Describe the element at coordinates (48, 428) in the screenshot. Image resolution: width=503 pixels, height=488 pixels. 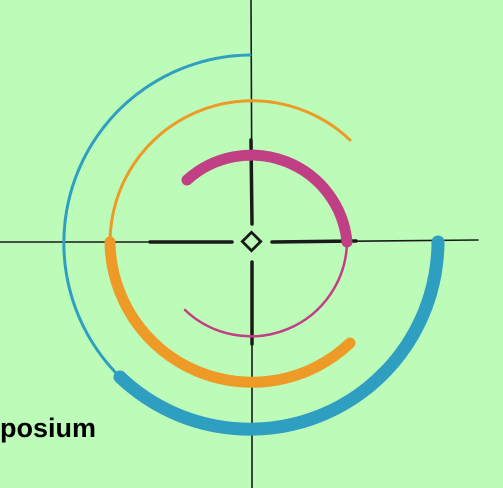
I see `caption-text: posium` at that location.